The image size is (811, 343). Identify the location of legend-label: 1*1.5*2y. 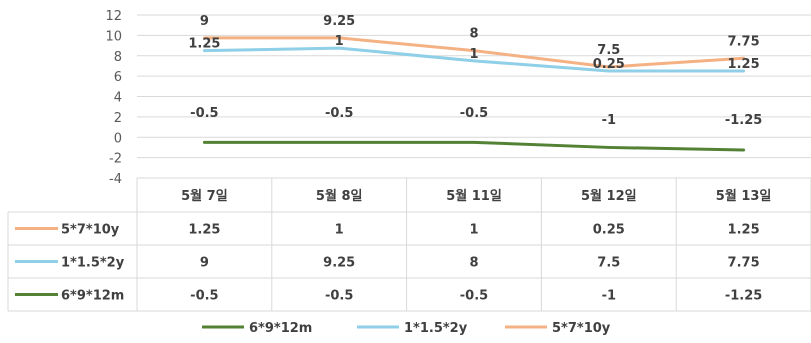
(436, 328).